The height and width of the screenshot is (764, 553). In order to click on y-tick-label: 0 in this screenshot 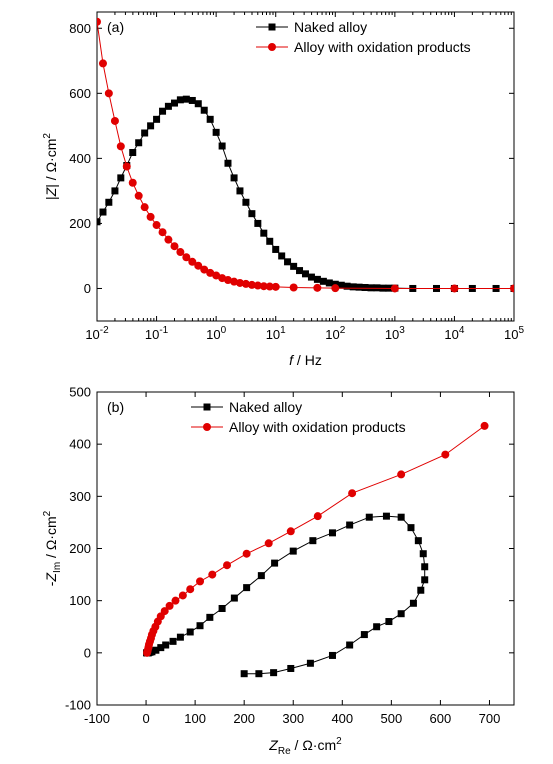, I will do `click(87, 288)`.